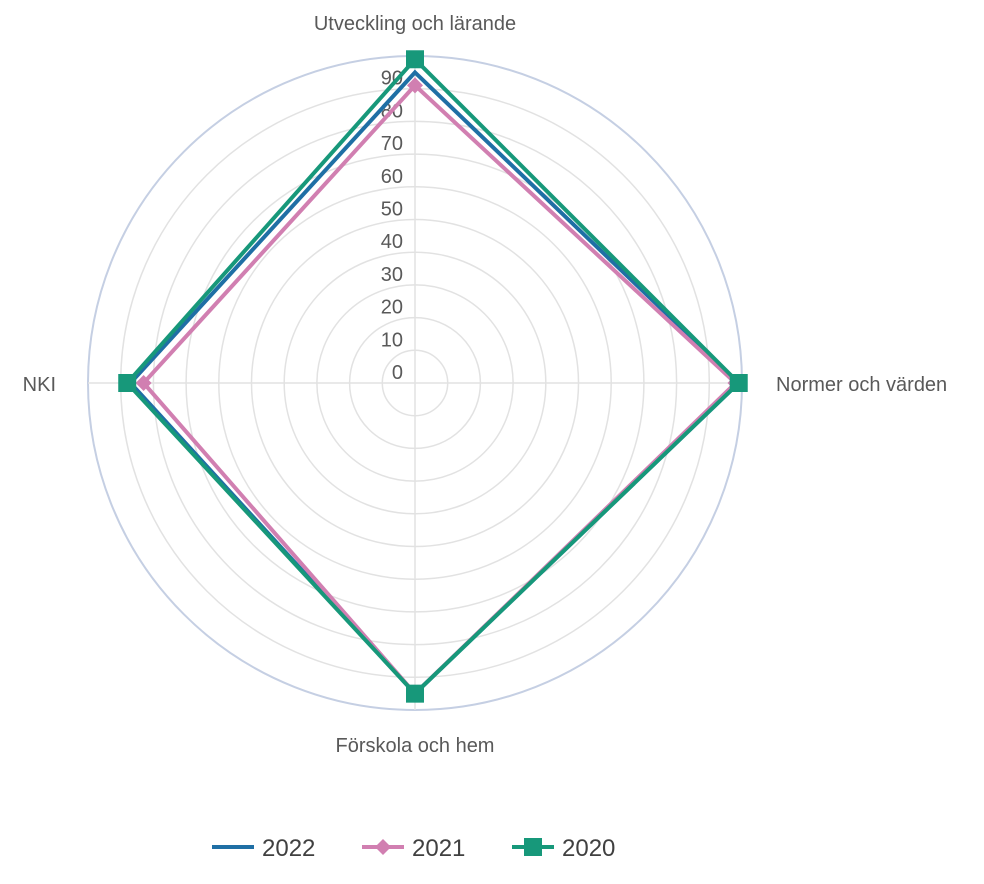 Image resolution: width=984 pixels, height=884 pixels. I want to click on tick-label: 50, so click(392, 210).